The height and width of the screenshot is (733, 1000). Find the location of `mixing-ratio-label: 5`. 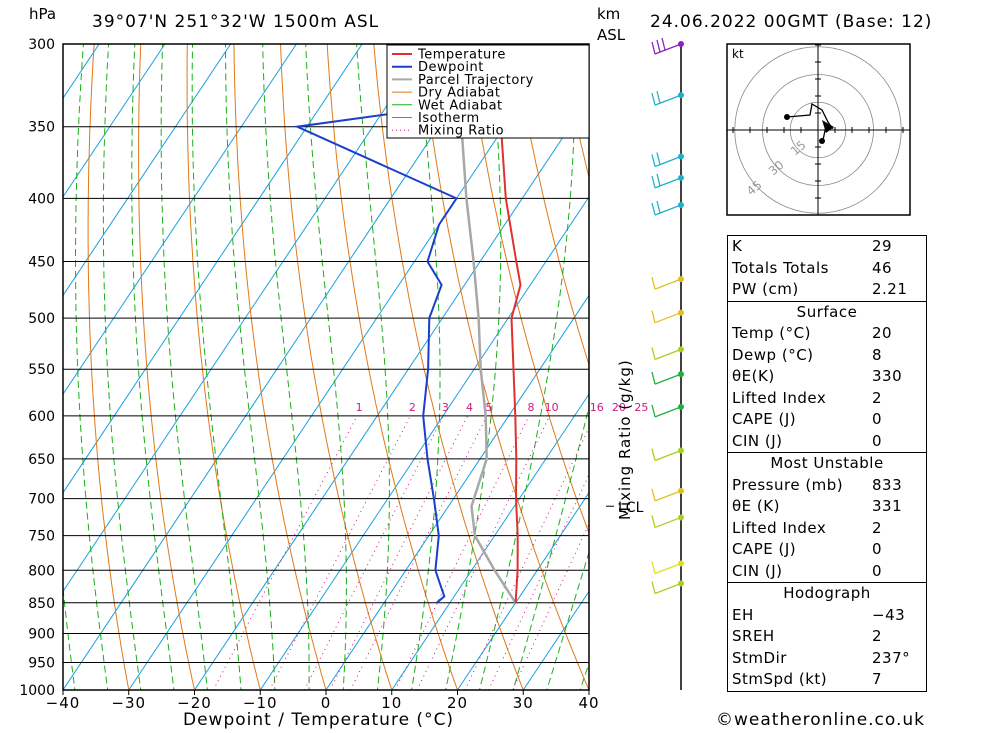

mixing-ratio-label: 5 is located at coordinates (488, 407).